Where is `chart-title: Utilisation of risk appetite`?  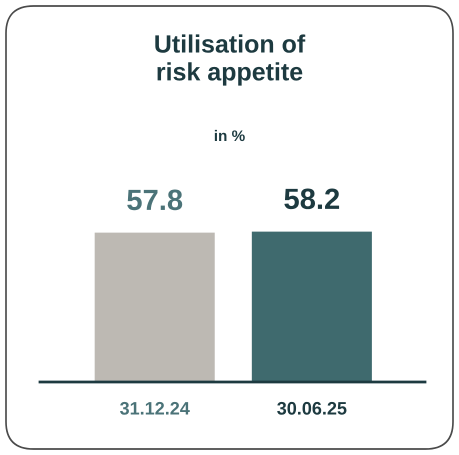
chart-title: Utilisation of risk appetite is located at coordinates (230, 60).